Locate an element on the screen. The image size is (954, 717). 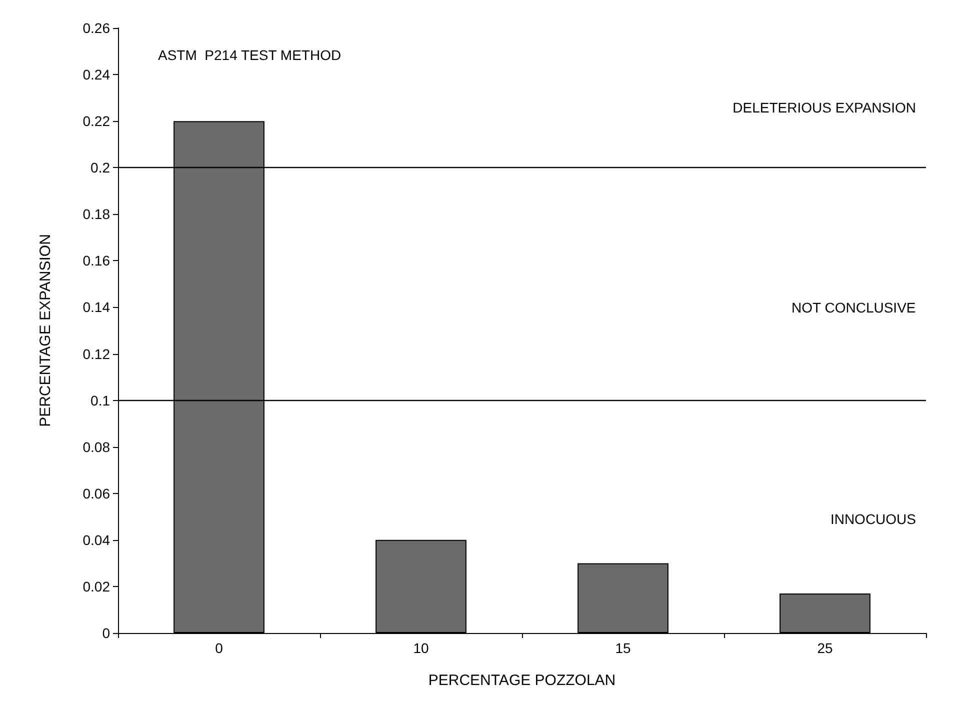
y-tick-label: 0.1 is located at coordinates (100, 400).